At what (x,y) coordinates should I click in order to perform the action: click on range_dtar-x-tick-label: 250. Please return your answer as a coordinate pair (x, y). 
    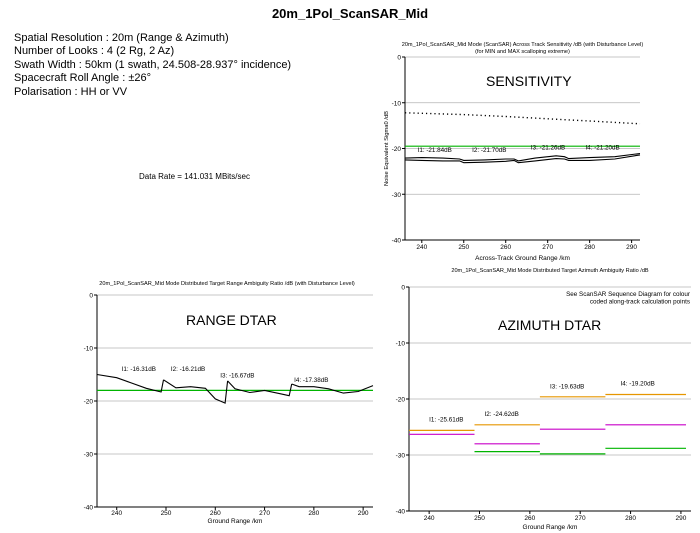
    Looking at the image, I should click on (166, 513).